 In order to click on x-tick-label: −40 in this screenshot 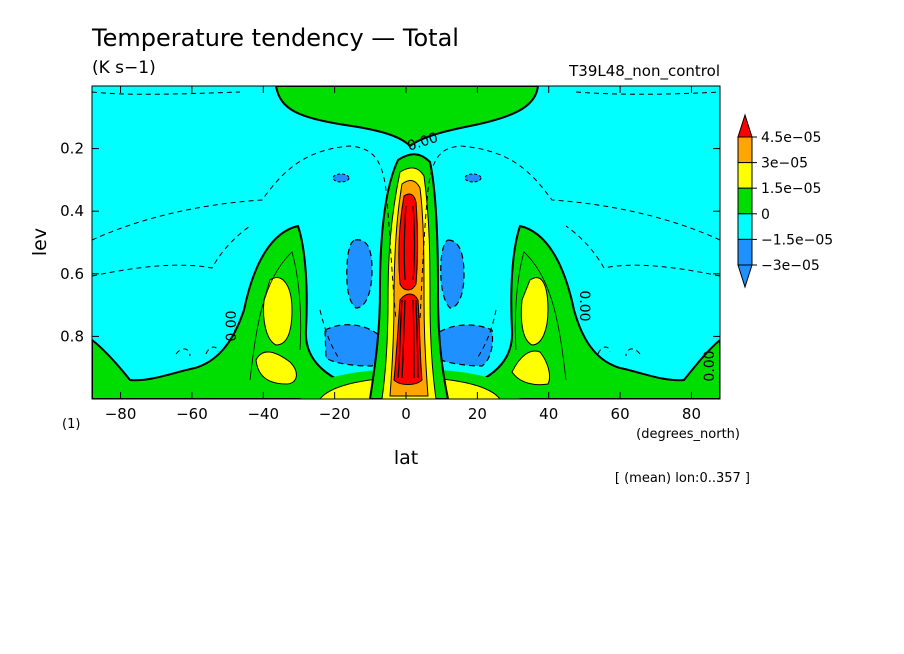, I will do `click(263, 414)`.